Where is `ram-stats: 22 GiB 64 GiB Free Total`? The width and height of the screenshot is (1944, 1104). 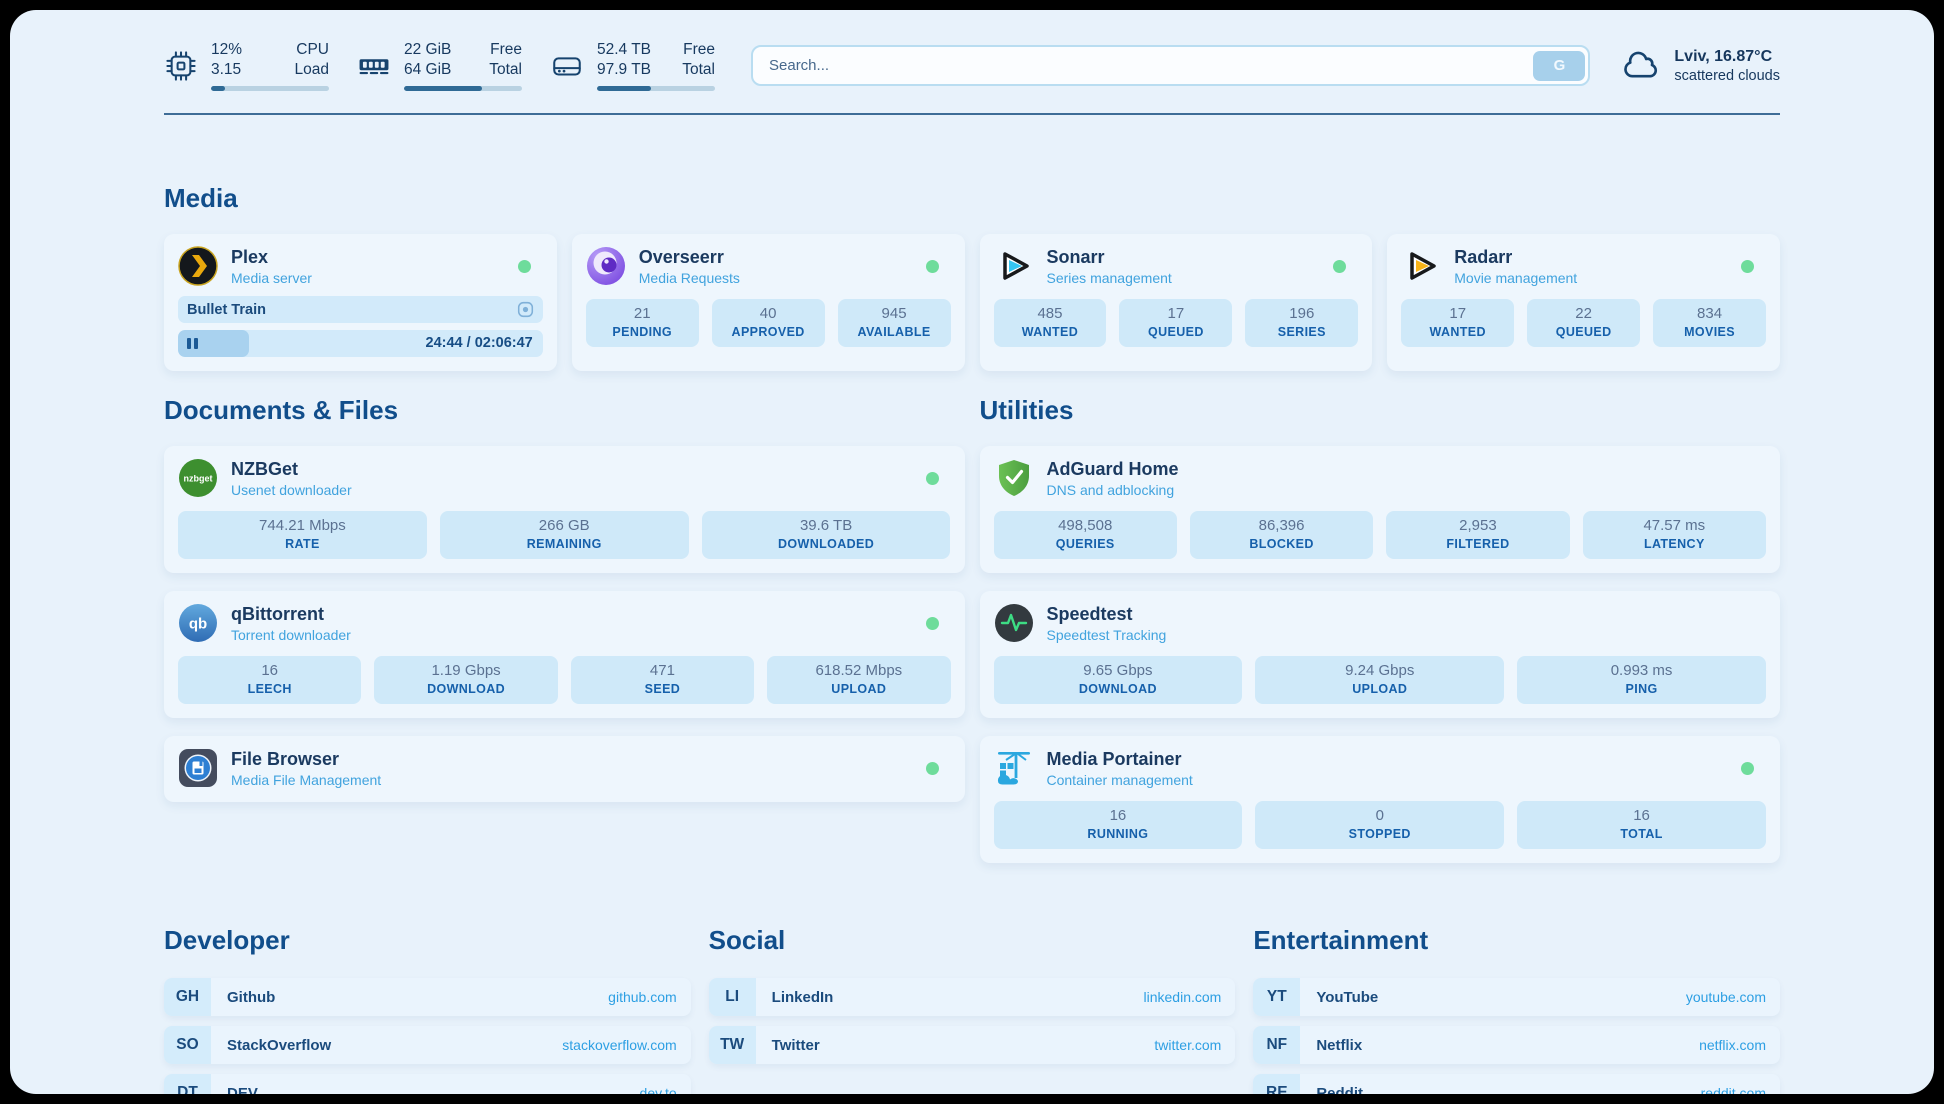
ram-stats: 22 GiB 64 GiB Free Total is located at coordinates (439, 66).